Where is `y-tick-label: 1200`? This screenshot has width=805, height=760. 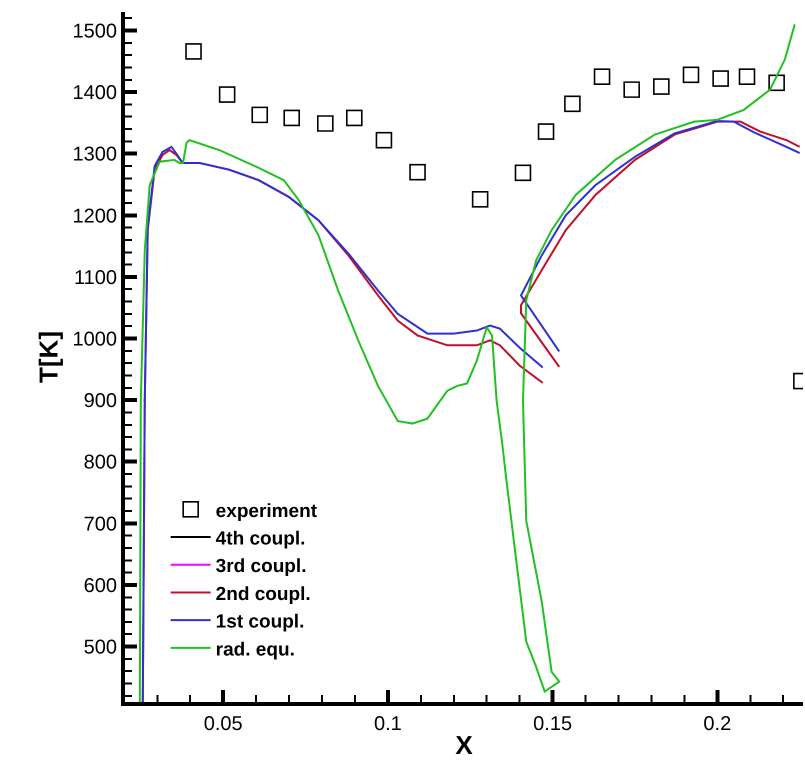
y-tick-label: 1200 is located at coordinates (94, 216).